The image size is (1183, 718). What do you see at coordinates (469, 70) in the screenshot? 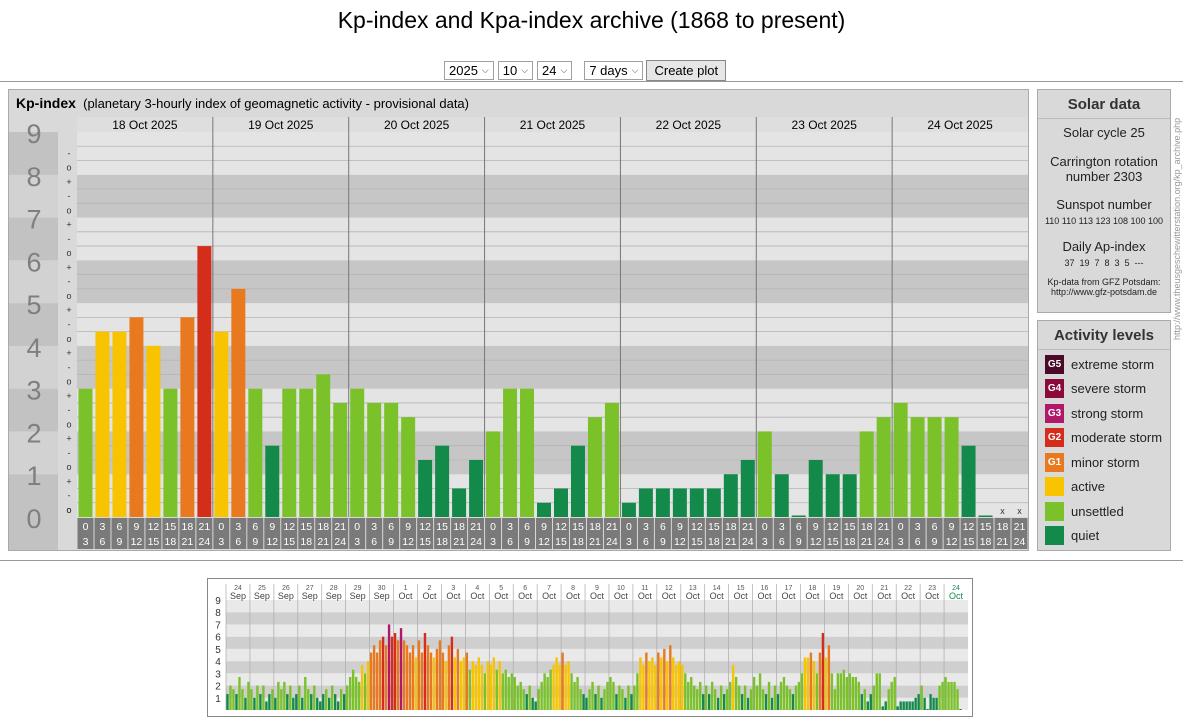
I see `year-select: 2025 ⌵` at bounding box center [469, 70].